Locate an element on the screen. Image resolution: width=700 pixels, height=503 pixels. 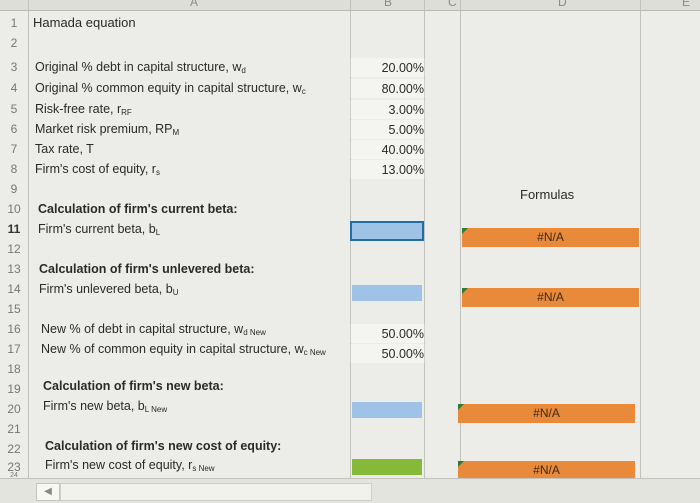
column-divider-ab is located at coordinates (350, 251).